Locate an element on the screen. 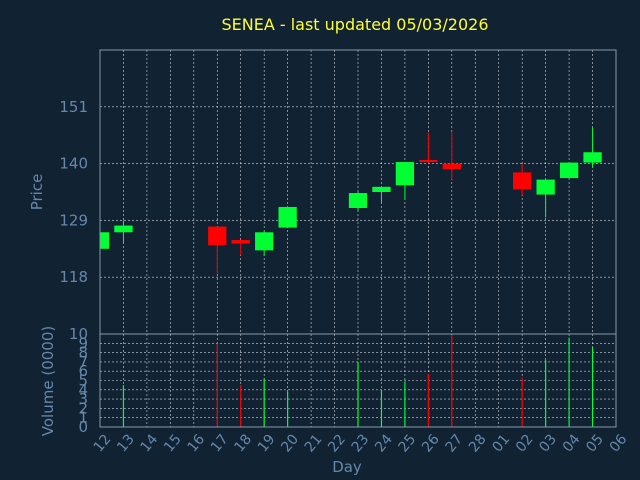  x-tick-label: 17 is located at coordinates (220, 443).